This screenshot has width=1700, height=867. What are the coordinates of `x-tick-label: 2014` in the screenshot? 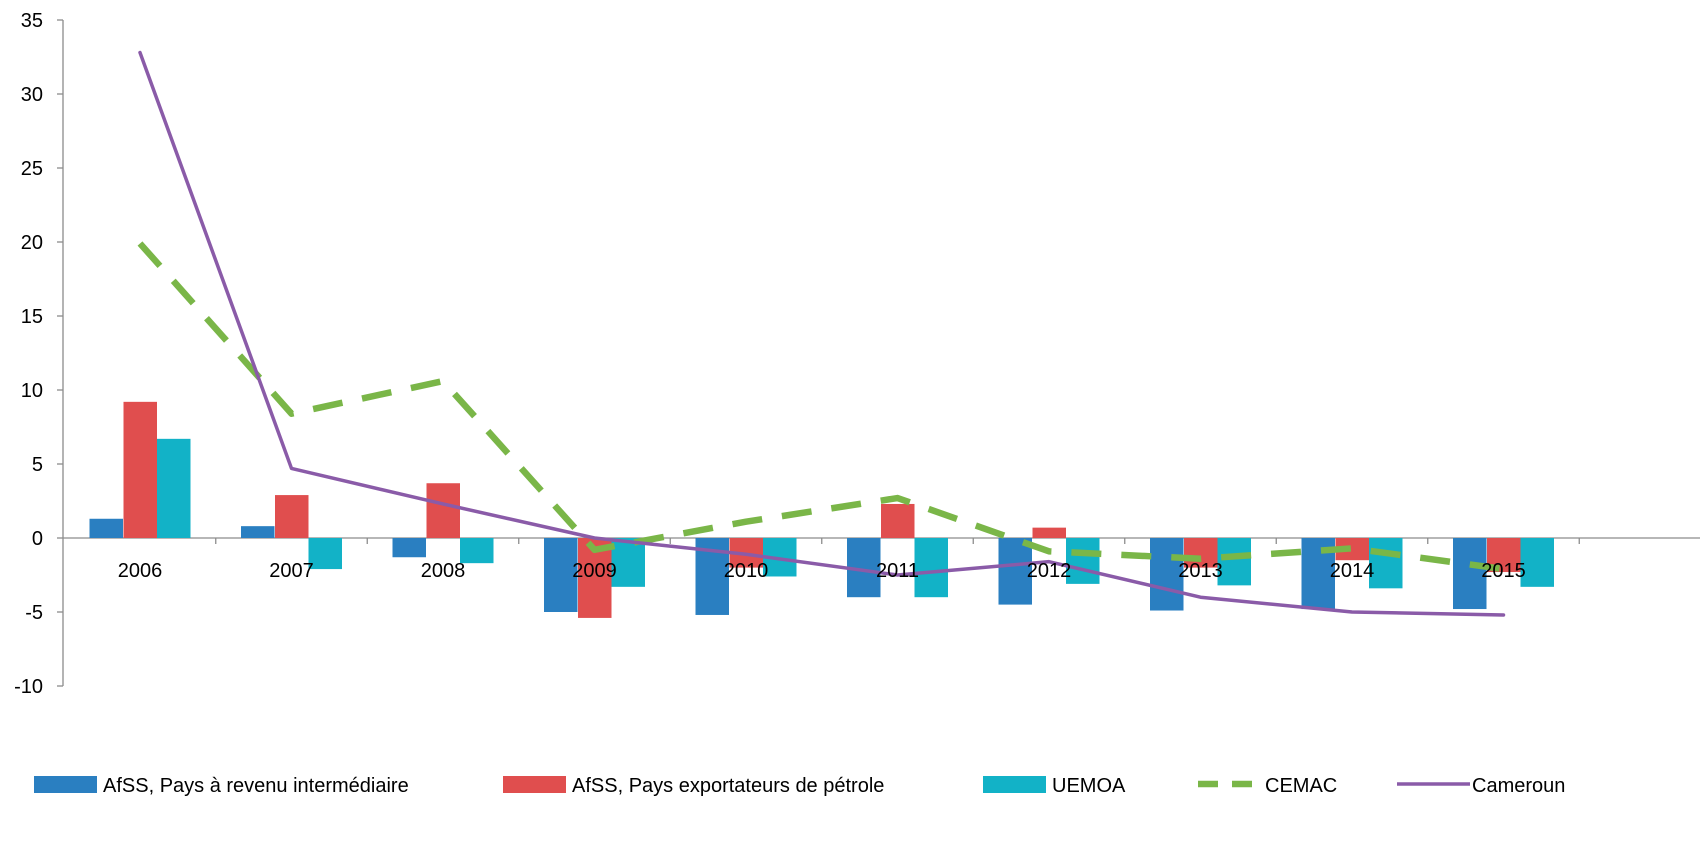 It's located at (1352, 571).